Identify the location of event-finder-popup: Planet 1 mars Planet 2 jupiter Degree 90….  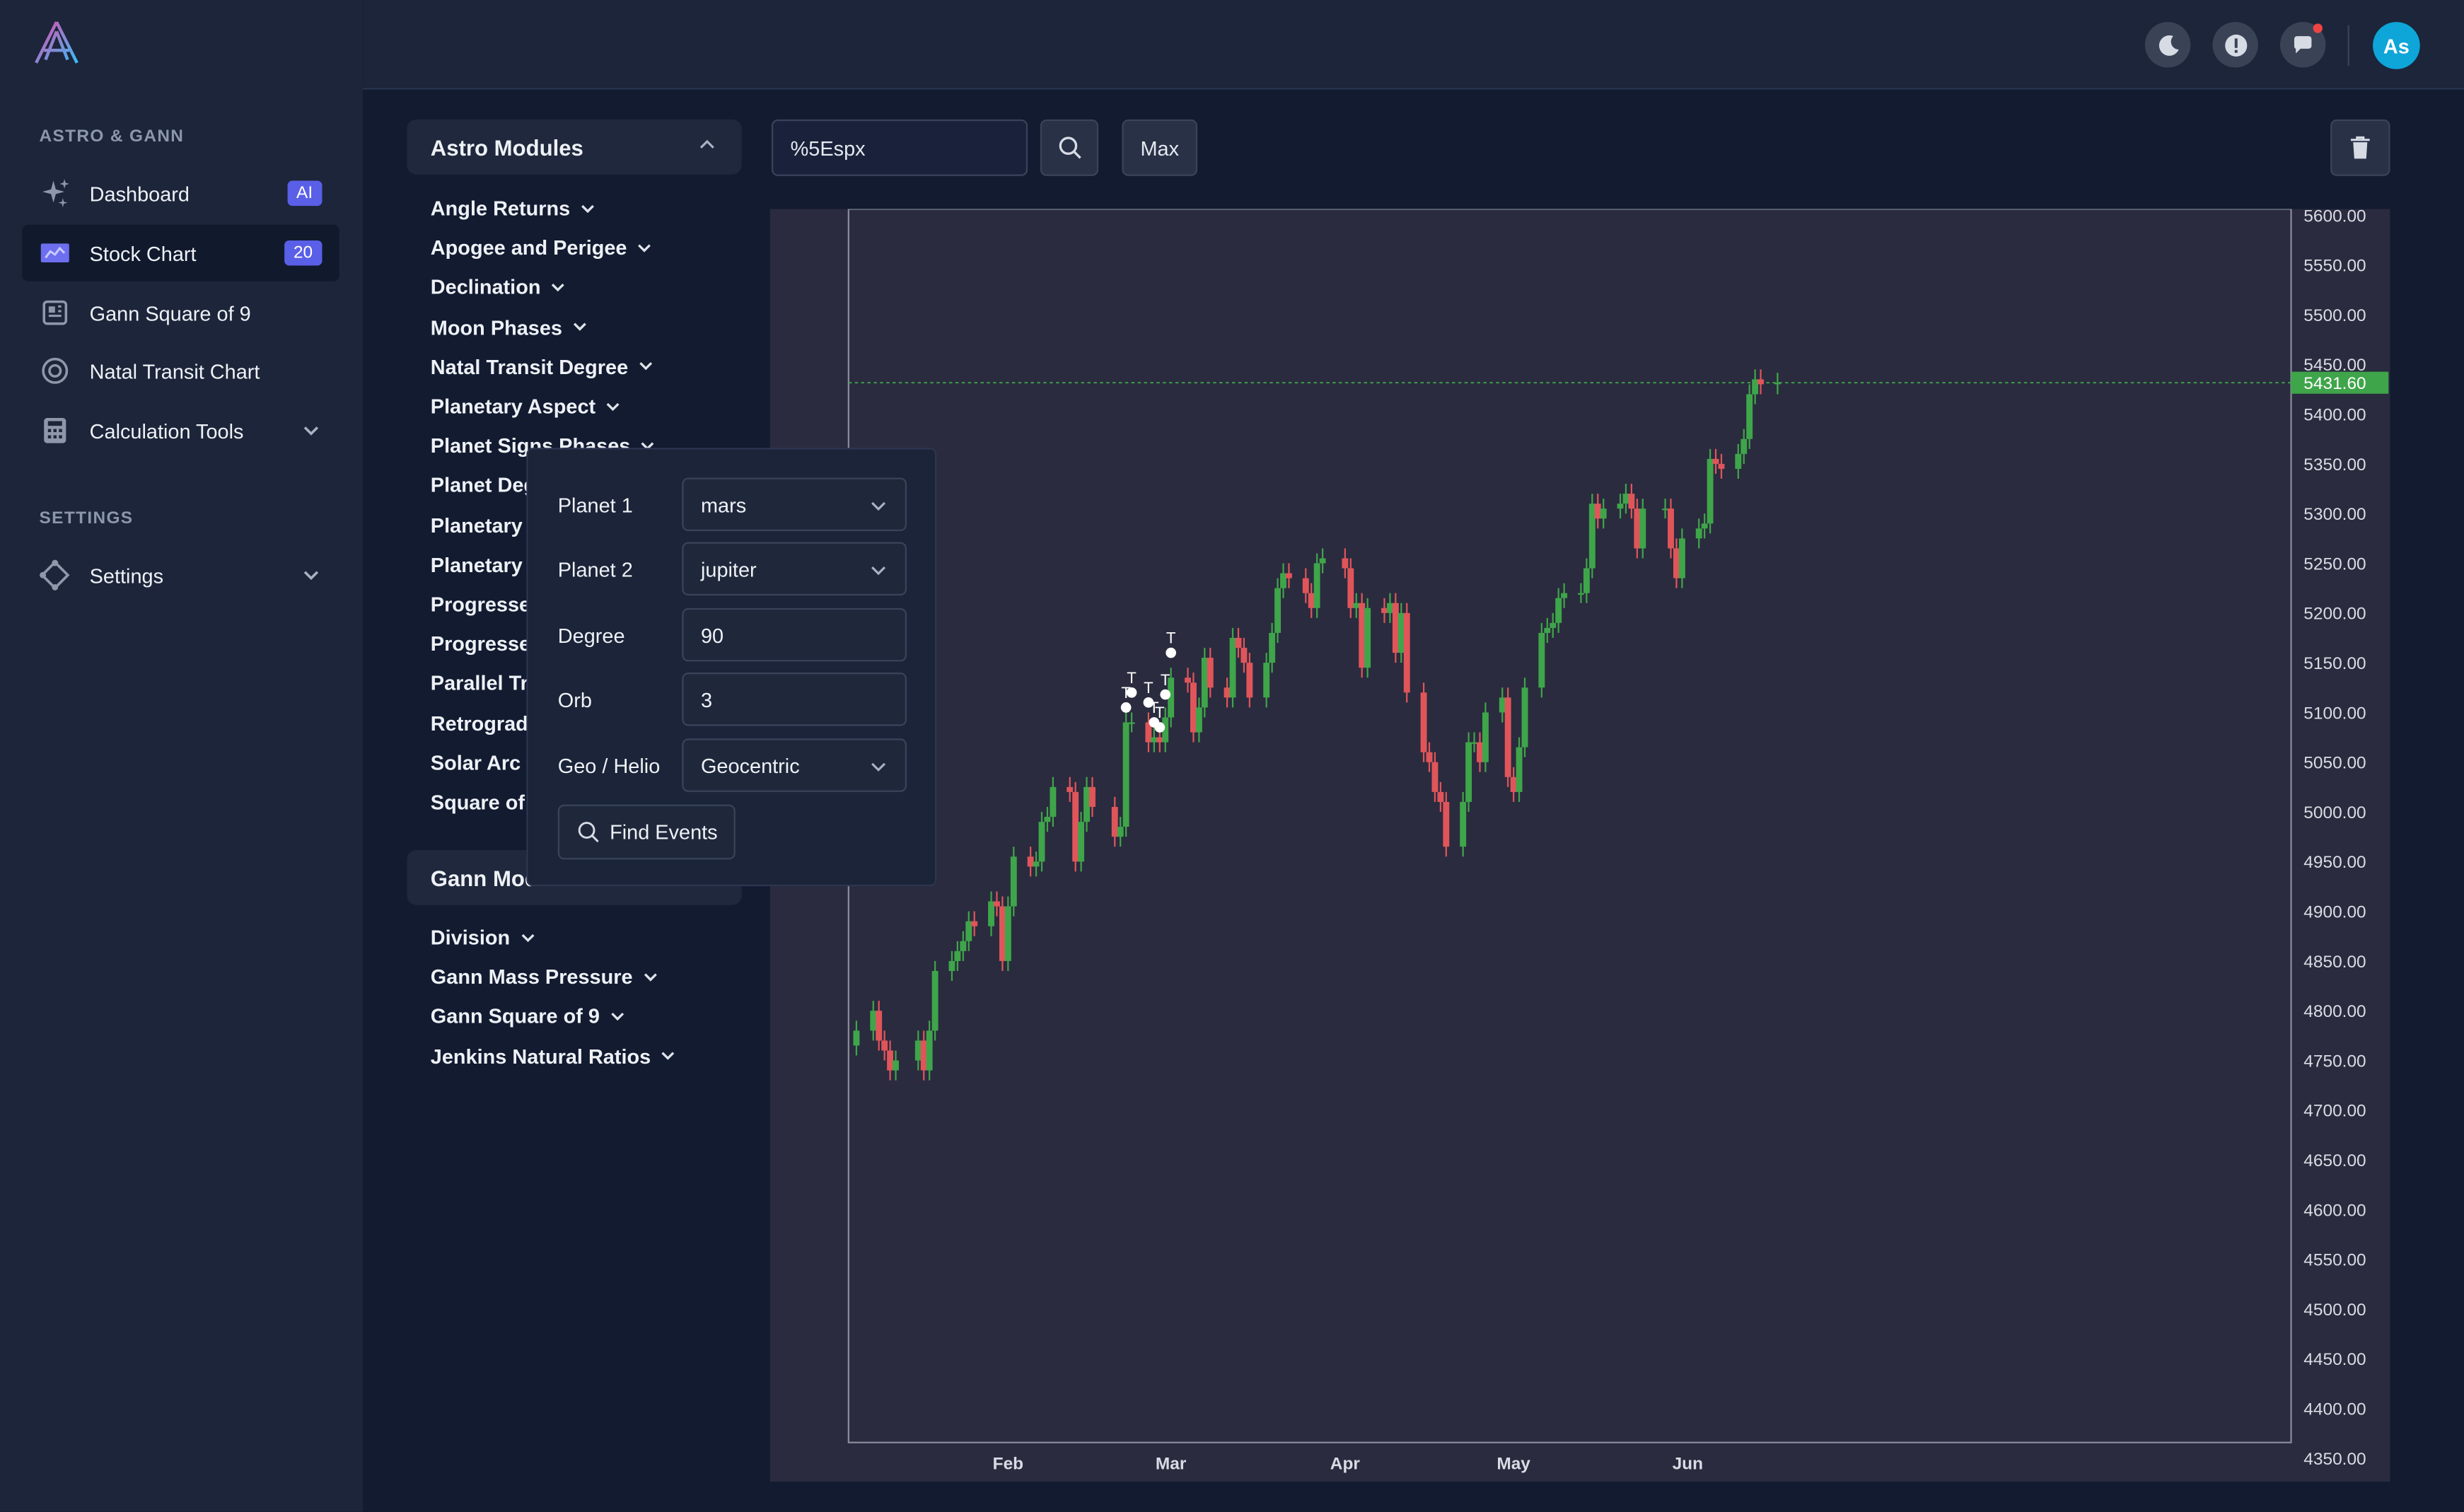
(731, 667).